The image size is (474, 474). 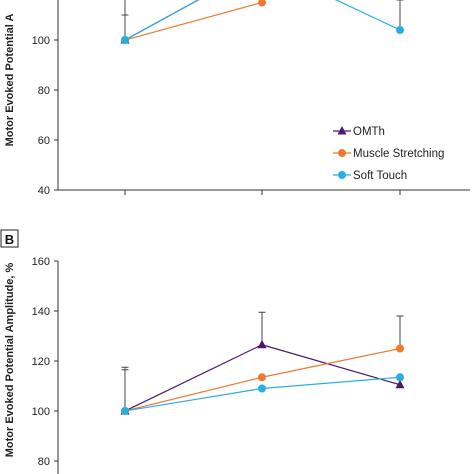 I want to click on legend-label: OMTh, so click(x=369, y=132).